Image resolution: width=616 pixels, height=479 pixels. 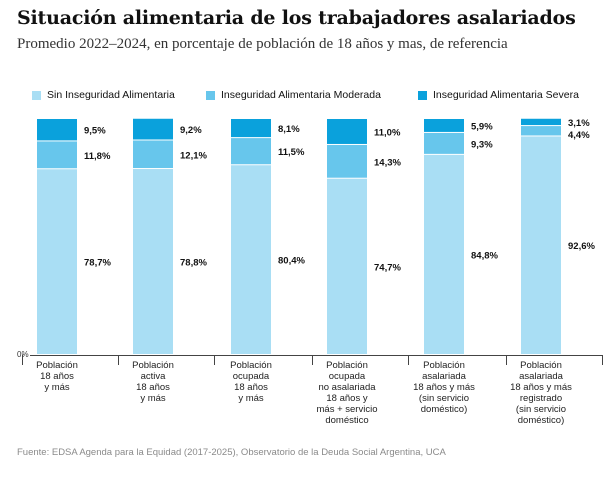 What do you see at coordinates (210, 95) in the screenshot?
I see `legend-swatch-moderada` at bounding box center [210, 95].